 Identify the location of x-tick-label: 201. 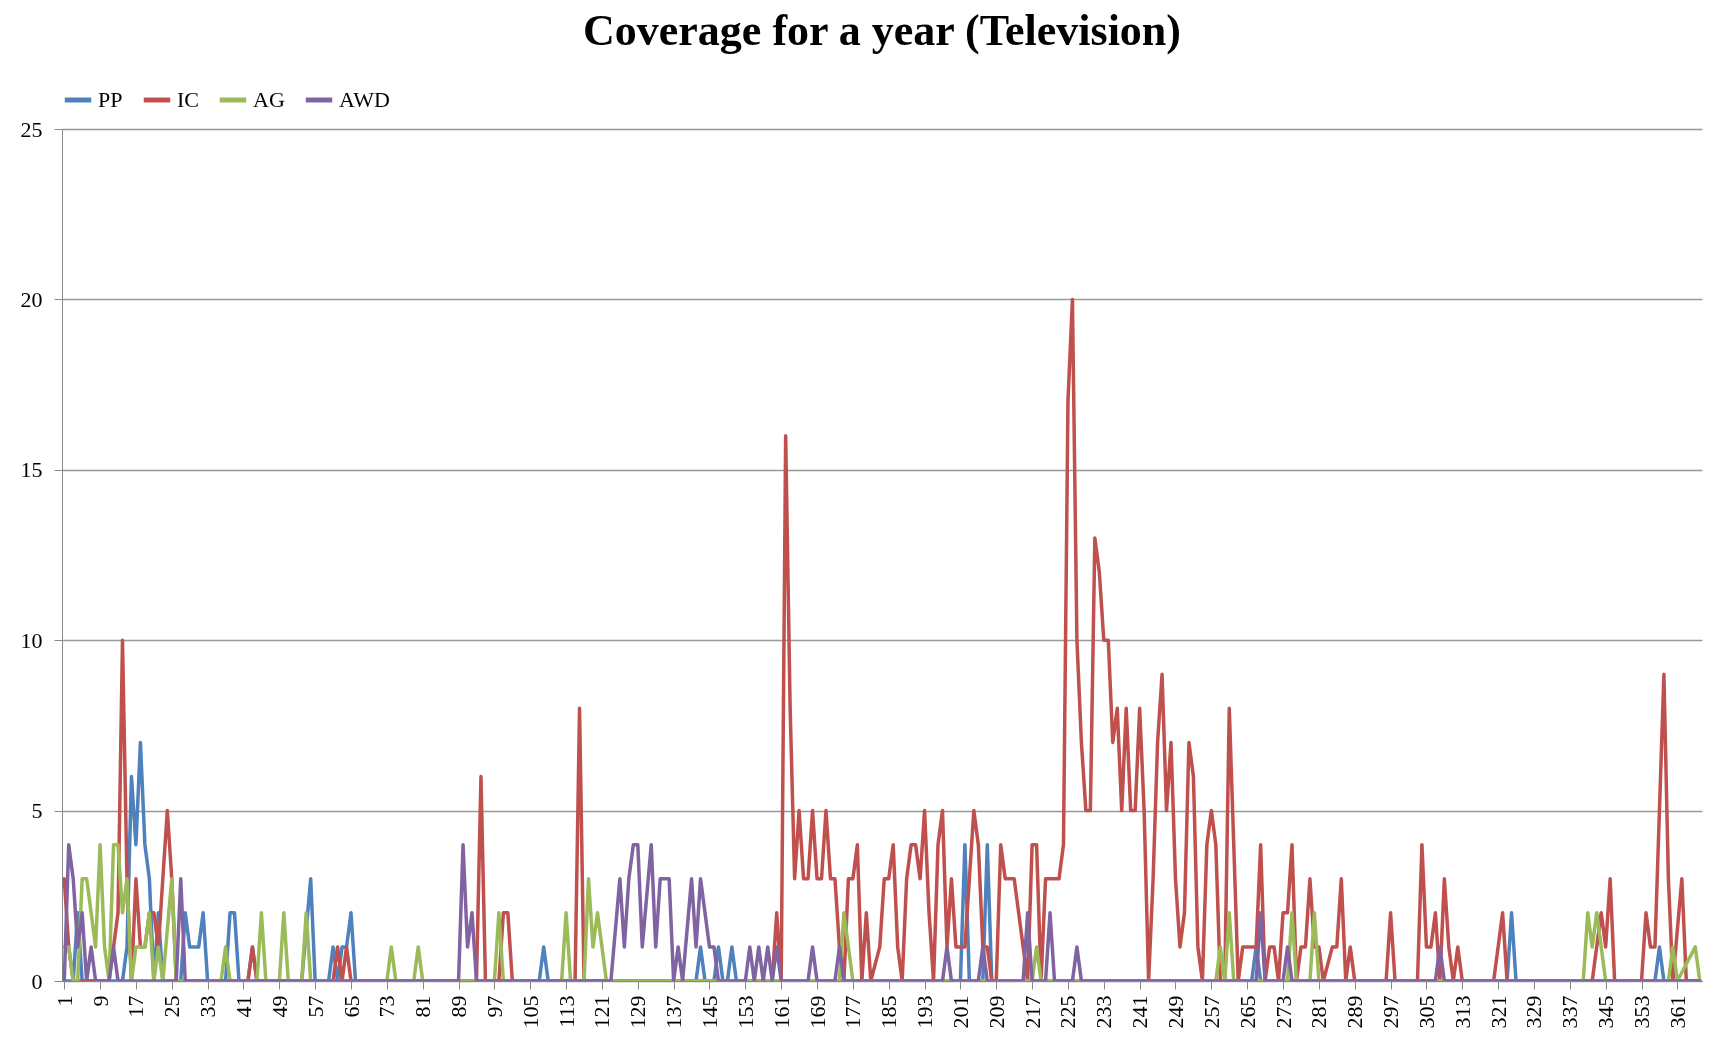
(960, 1012).